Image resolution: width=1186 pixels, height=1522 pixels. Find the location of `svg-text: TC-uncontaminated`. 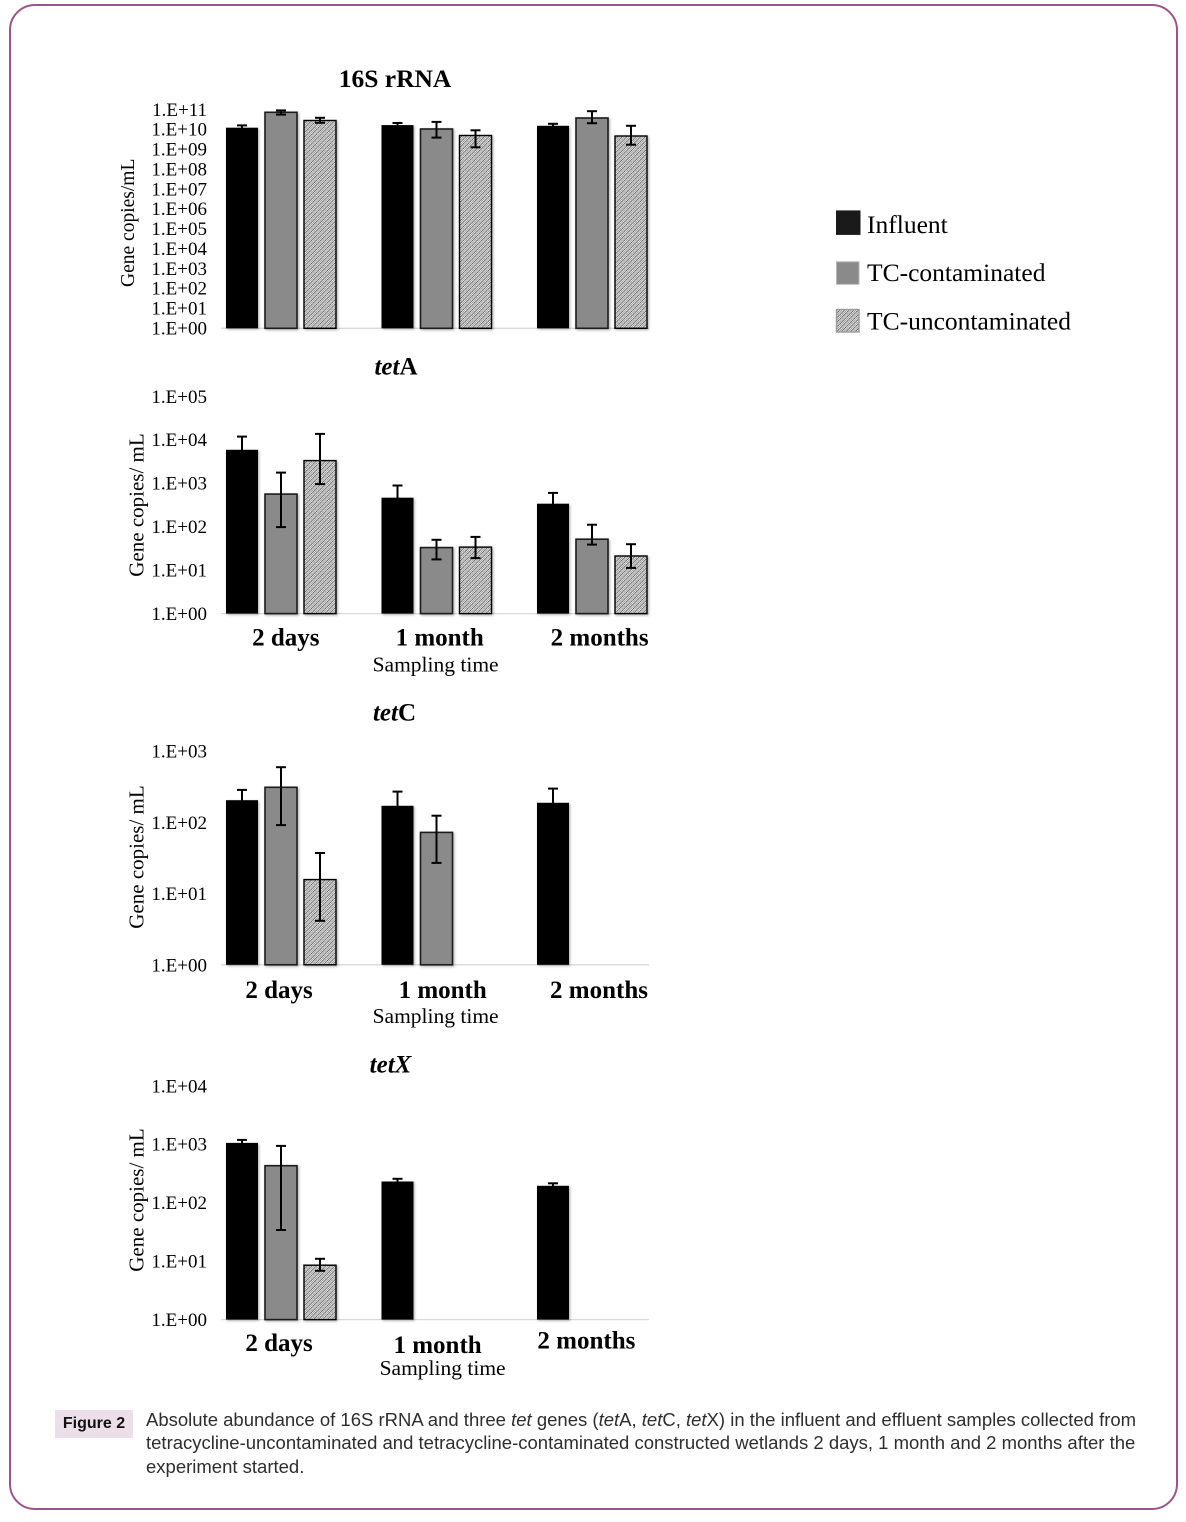

svg-text: TC-uncontaminated is located at coordinates (969, 321).